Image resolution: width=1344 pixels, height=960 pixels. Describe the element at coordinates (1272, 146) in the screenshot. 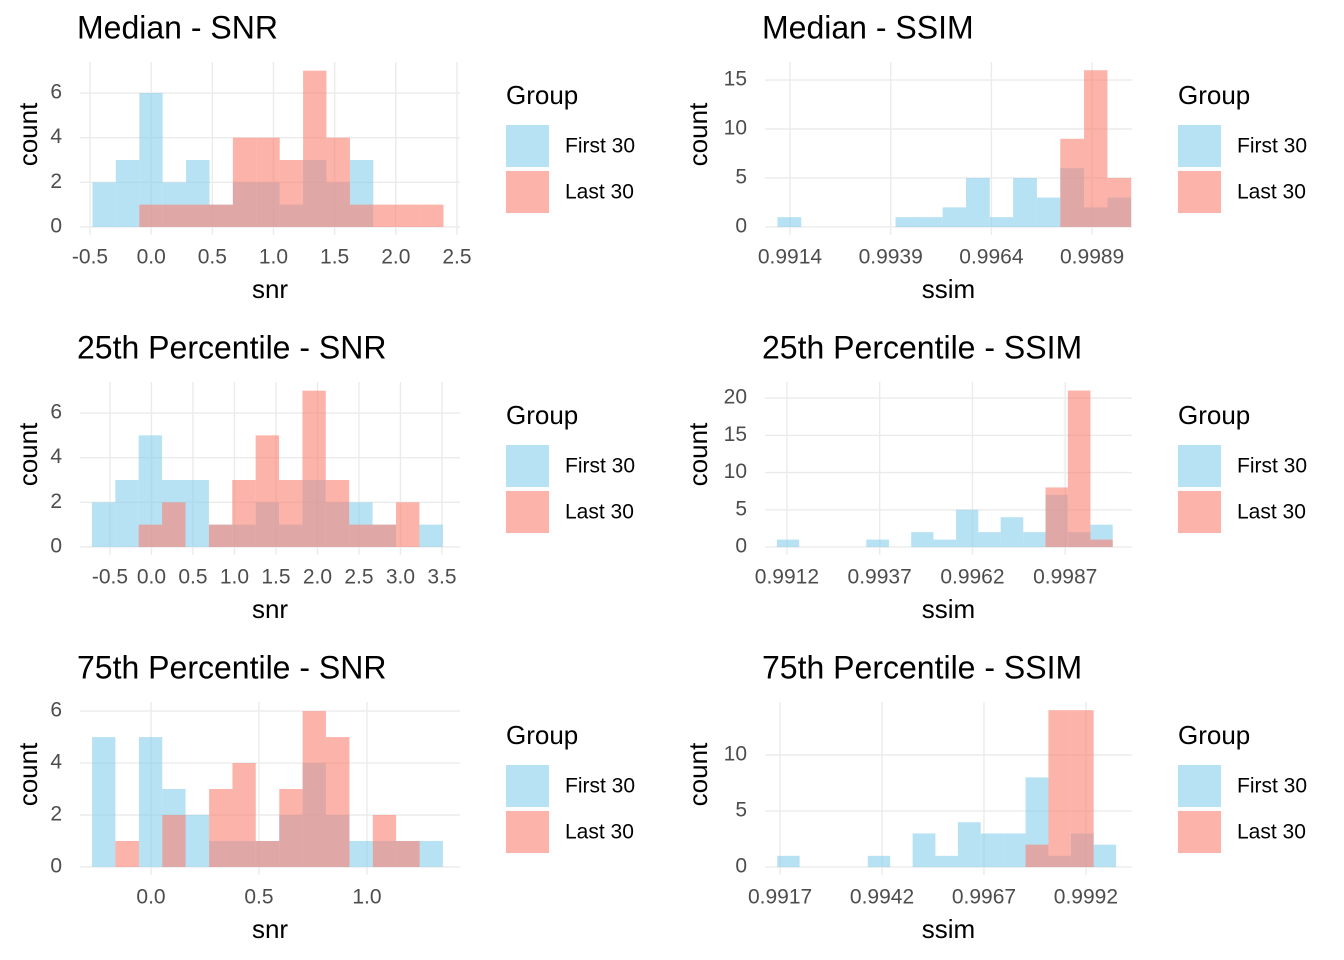

I see `legend-label: First 30` at that location.